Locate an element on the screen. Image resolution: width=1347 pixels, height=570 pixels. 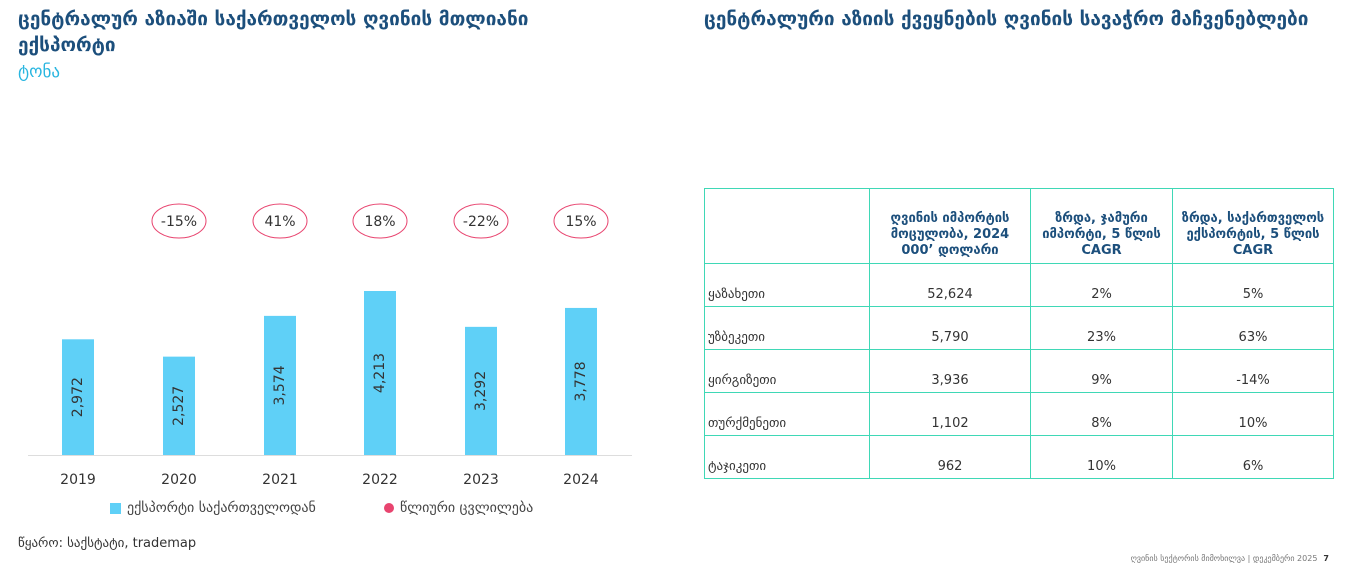
value-cell: 6% is located at coordinates (1253, 457).